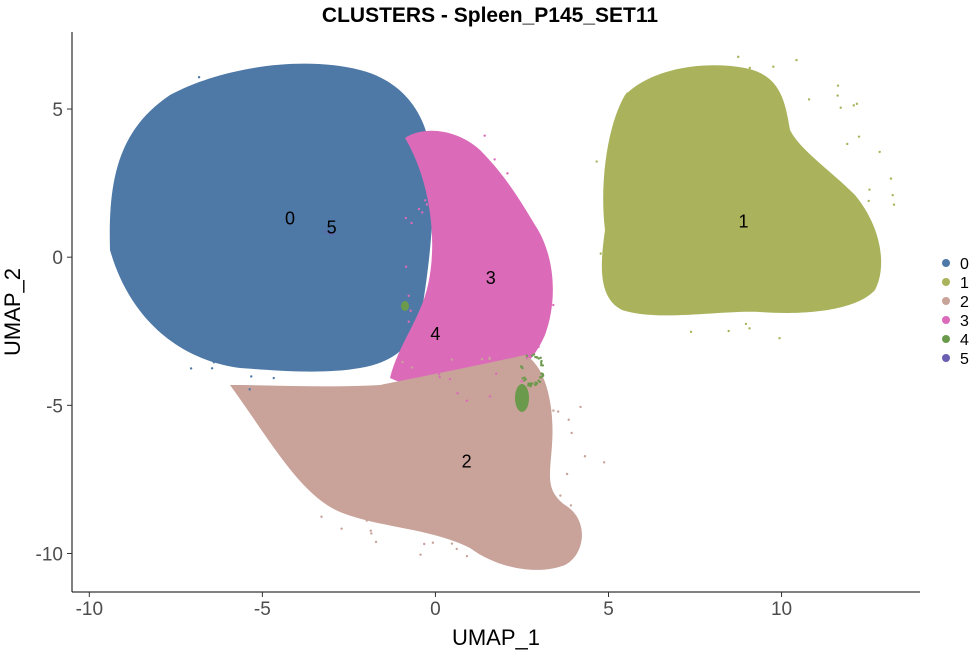  What do you see at coordinates (496, 637) in the screenshot?
I see `x-axis-title: UMAP_1` at bounding box center [496, 637].